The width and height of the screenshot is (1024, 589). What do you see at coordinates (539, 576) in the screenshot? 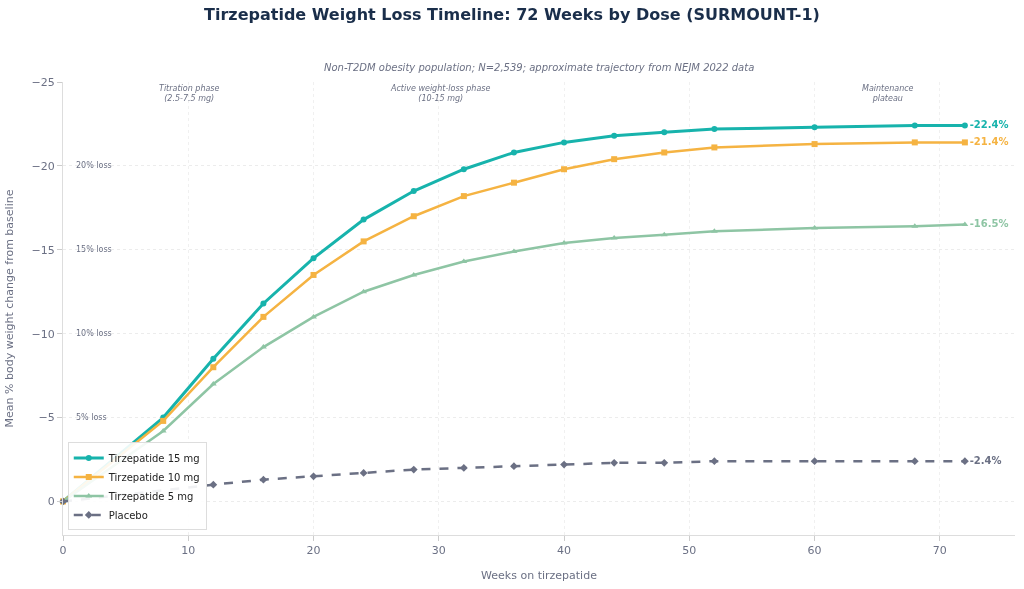
I see `x-axis-title: Weeks on tirzepatide` at bounding box center [539, 576].